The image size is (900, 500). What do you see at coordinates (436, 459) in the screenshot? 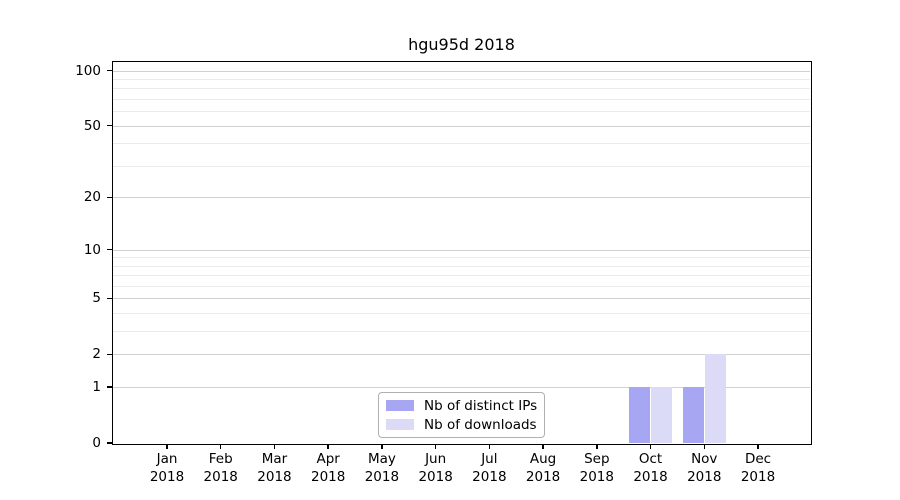
I see `x-tick-month: Jun` at bounding box center [436, 459].